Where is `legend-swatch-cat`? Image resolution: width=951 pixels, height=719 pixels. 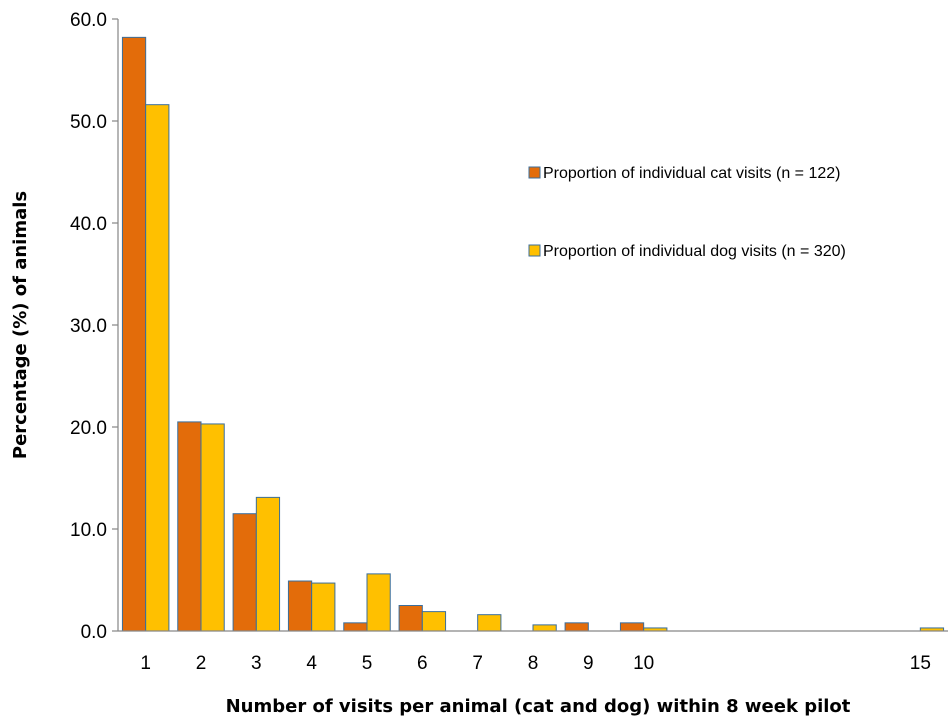 legend-swatch-cat is located at coordinates (534, 172).